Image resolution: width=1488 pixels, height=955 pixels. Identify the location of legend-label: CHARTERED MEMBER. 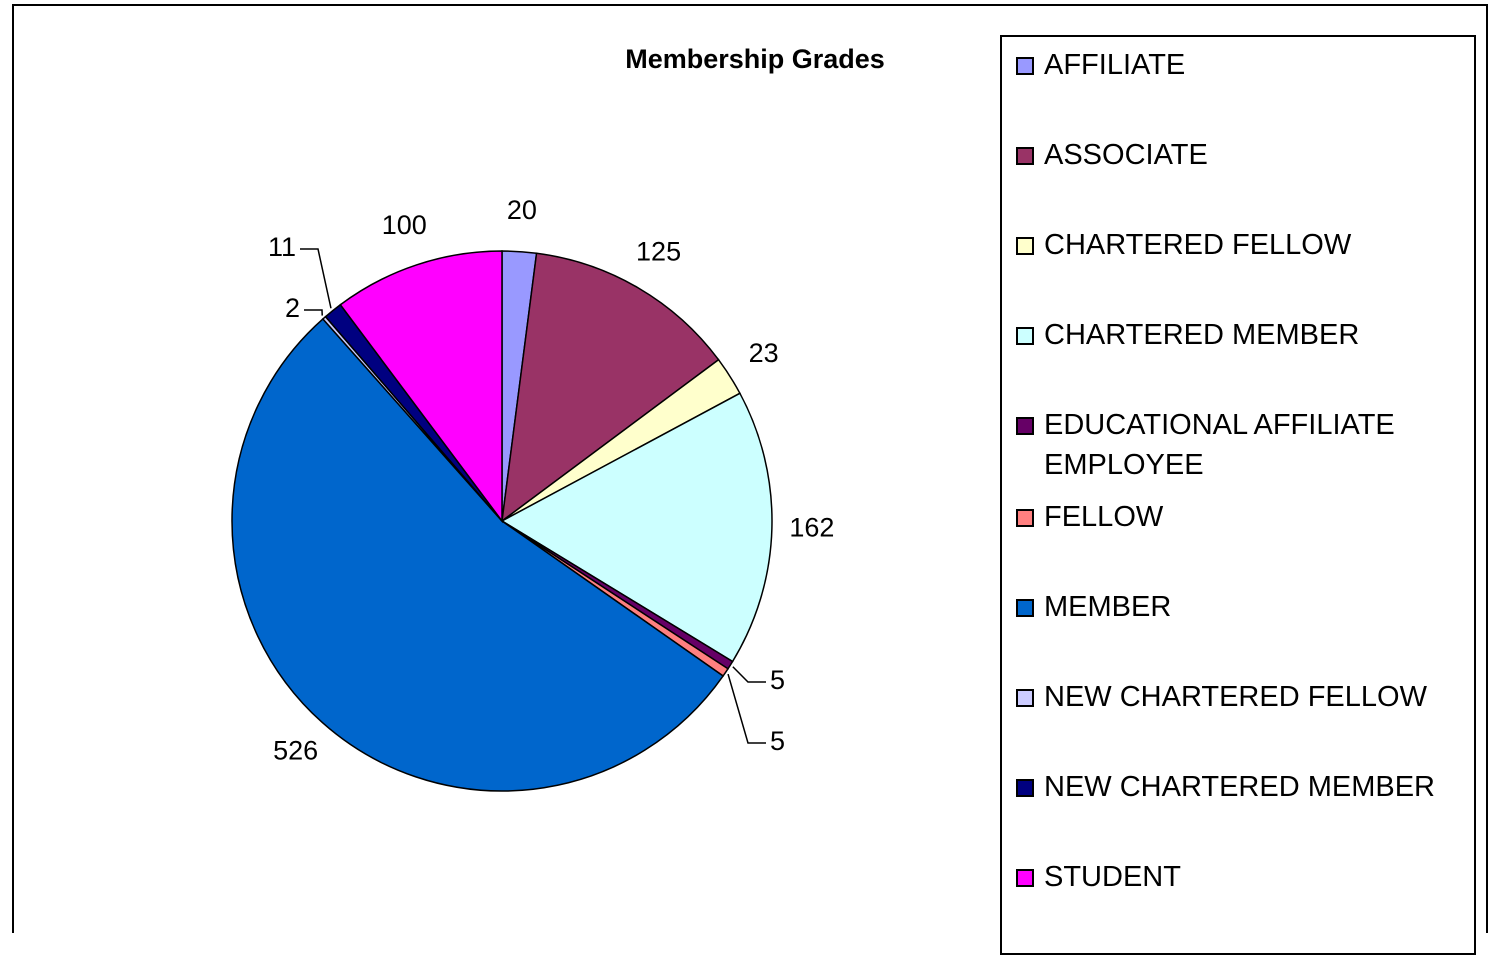
(1202, 335).